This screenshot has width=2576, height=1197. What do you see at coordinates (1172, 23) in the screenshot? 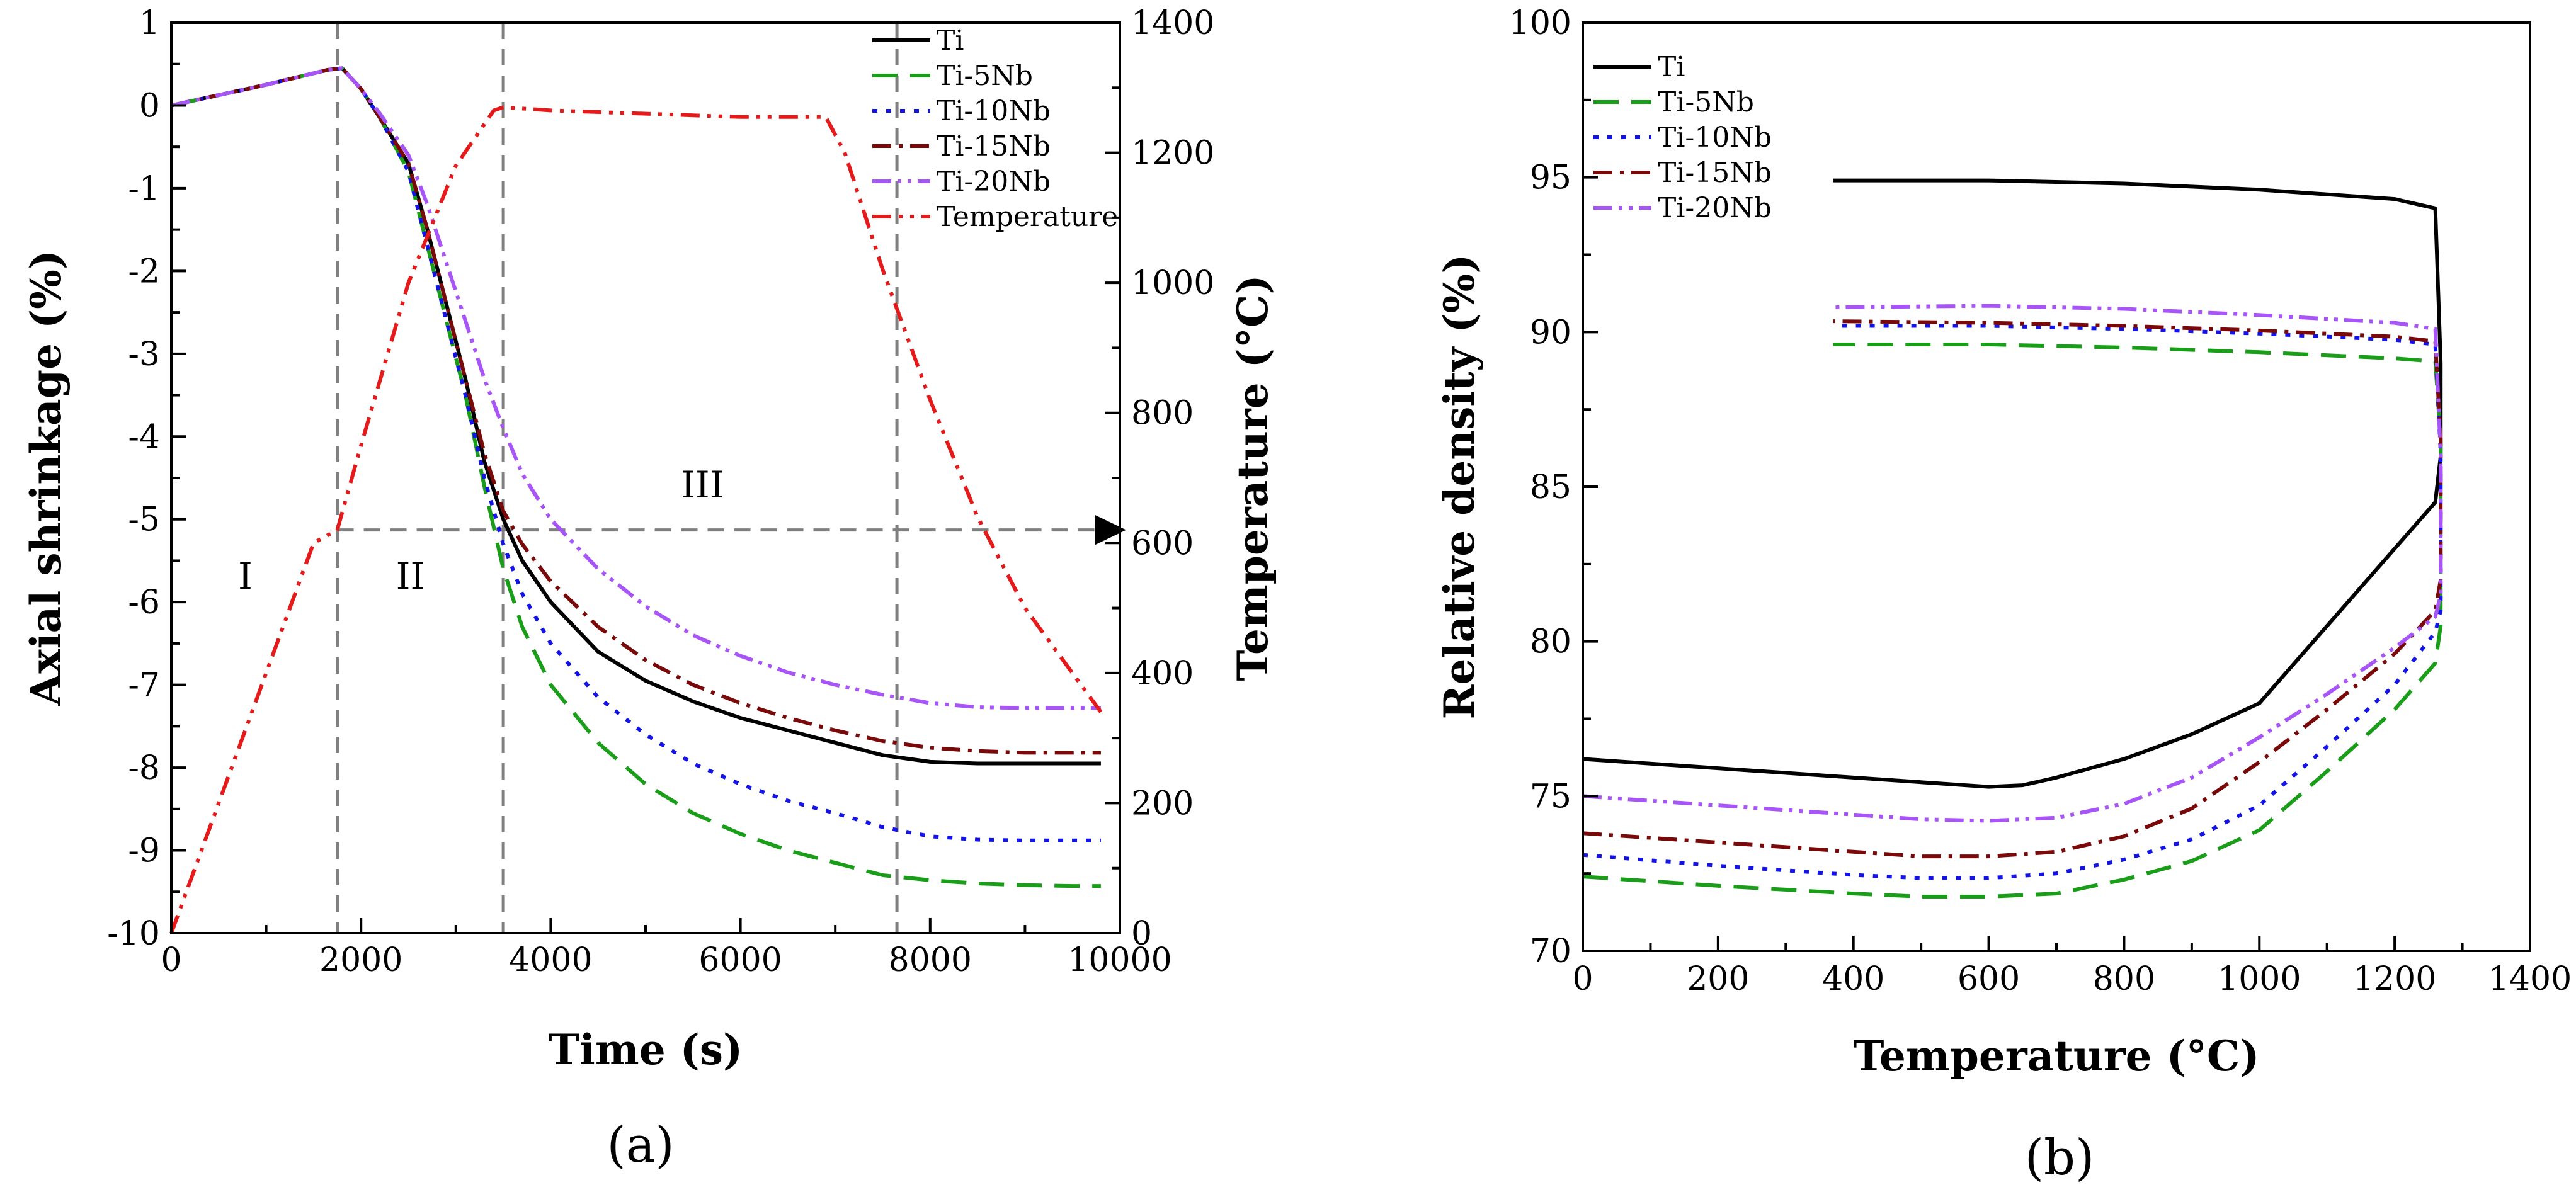
I see `y2-tick-label: 1400` at bounding box center [1172, 23].